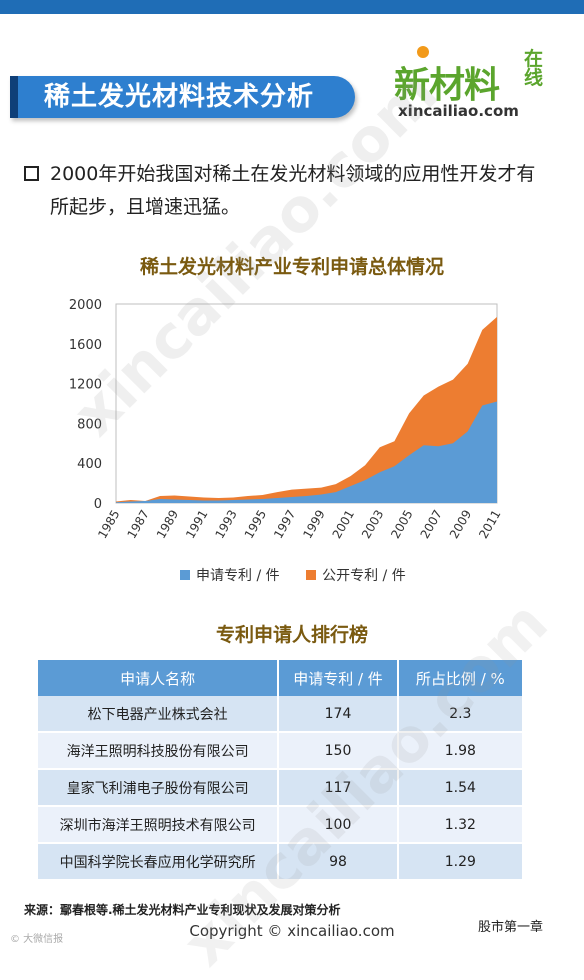  I want to click on cell-applicant: 深圳市海洋王照明技术有限公司, so click(159, 825).